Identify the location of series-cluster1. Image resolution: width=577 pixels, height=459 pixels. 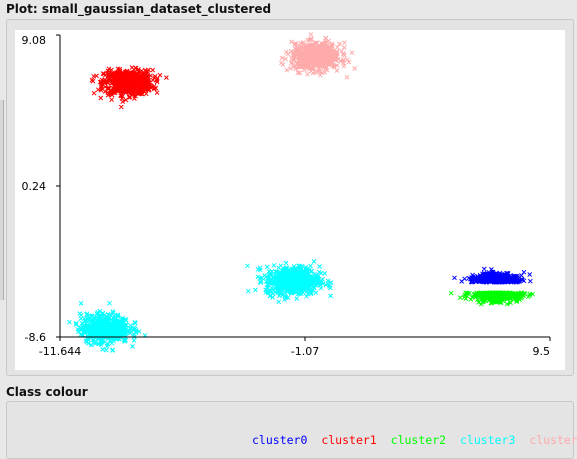
(129, 87).